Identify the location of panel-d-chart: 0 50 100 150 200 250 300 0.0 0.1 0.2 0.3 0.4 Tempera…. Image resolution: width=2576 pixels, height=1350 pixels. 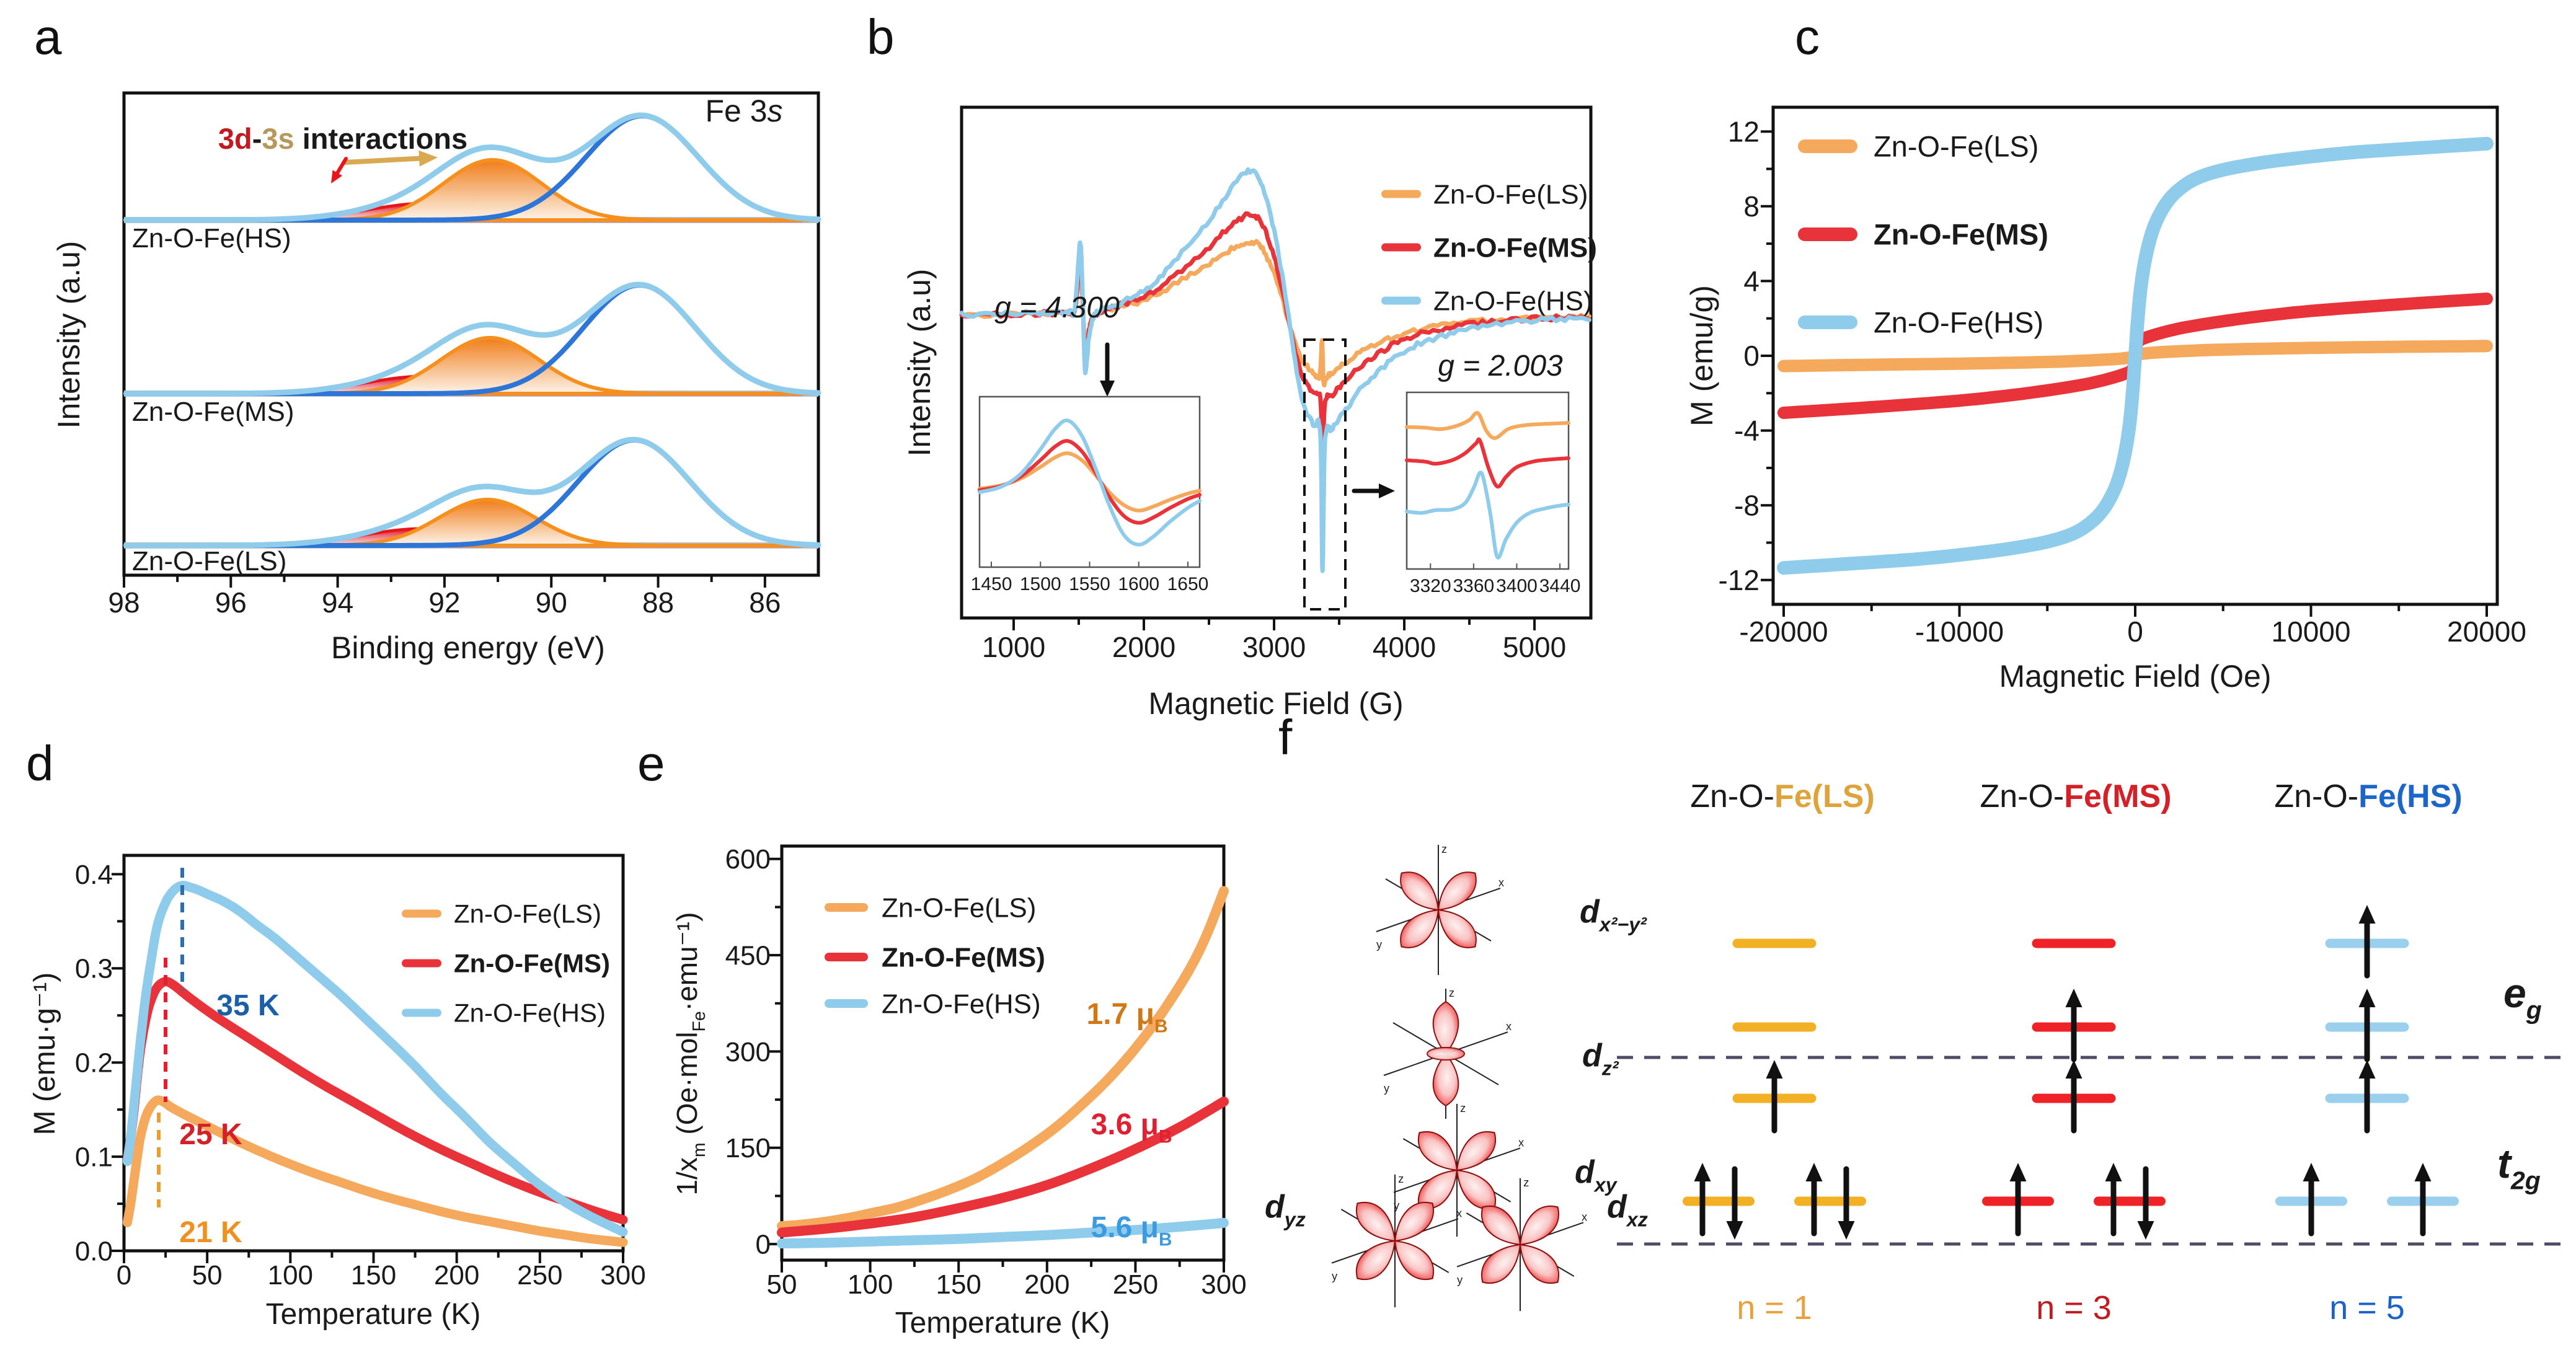
(337, 1092).